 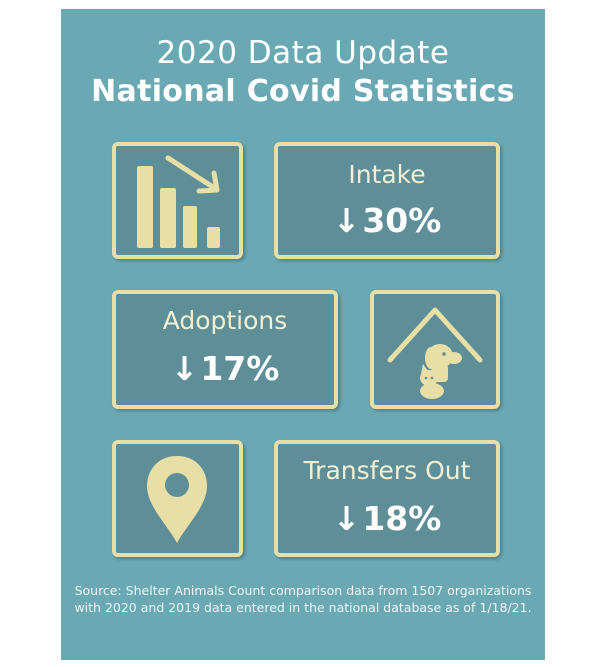 I want to click on dog-and-cat-under-roof-icon, so click(x=435, y=353).